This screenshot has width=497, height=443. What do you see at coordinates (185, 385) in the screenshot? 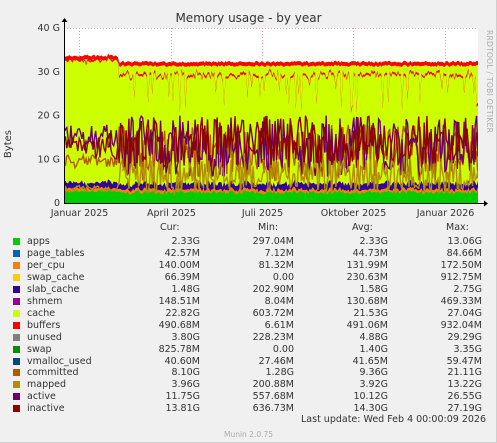
I see `legend-value-cur: 3.96G` at bounding box center [185, 385].